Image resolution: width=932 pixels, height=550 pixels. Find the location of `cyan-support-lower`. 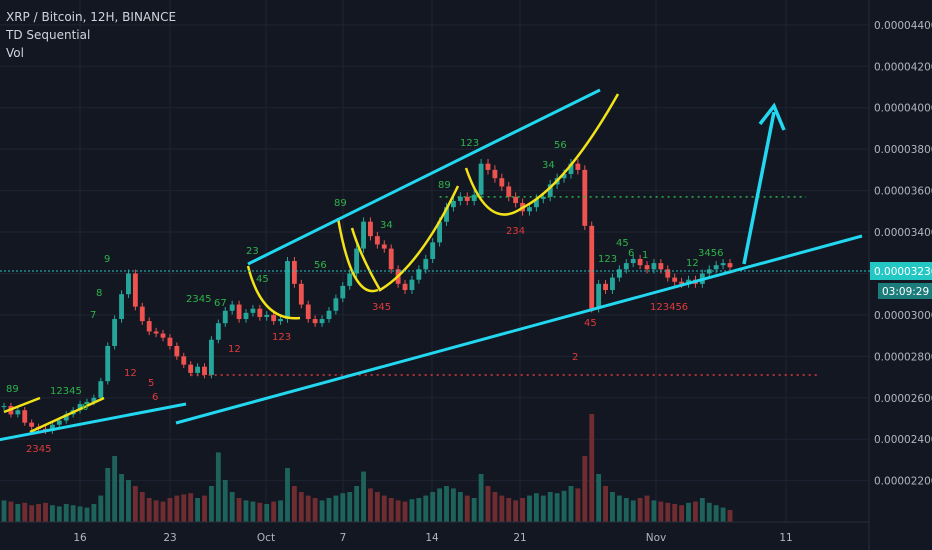

cyan-support-lower is located at coordinates (93, 422).